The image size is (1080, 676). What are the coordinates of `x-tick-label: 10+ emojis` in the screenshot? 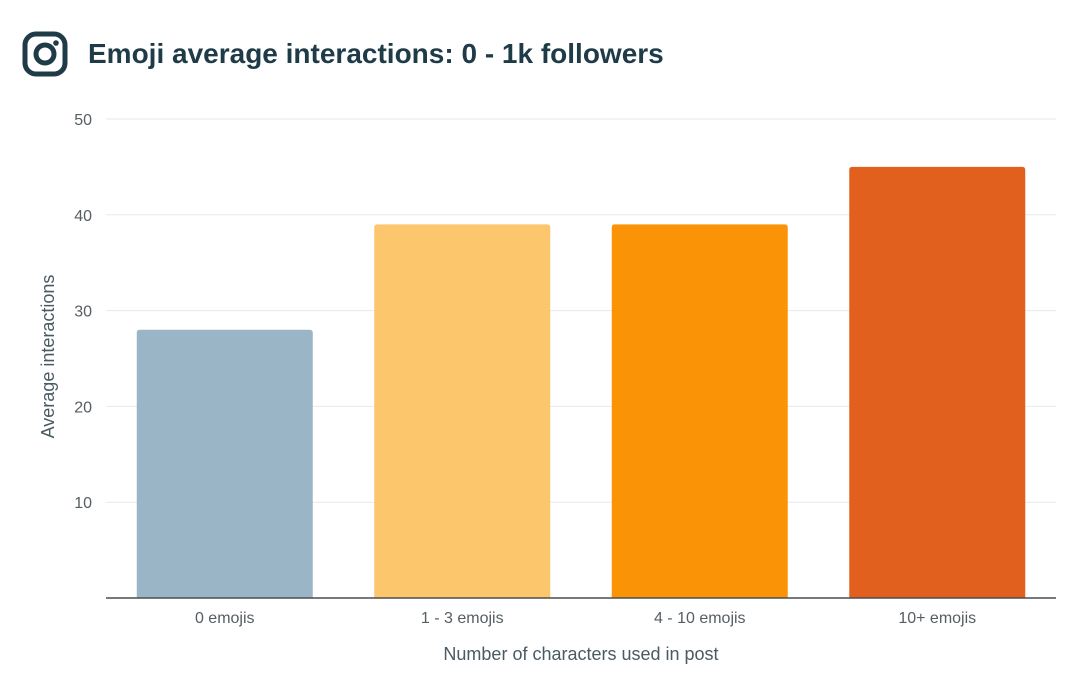 It's located at (937, 618).